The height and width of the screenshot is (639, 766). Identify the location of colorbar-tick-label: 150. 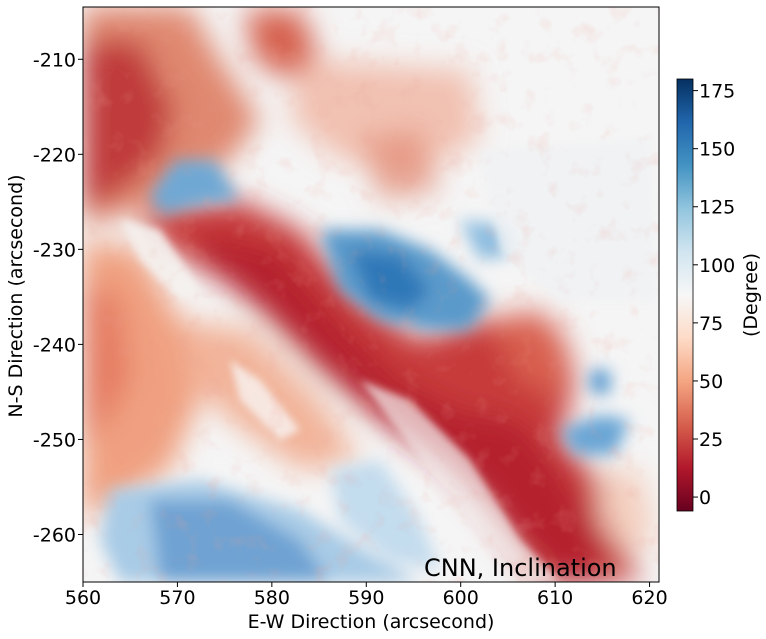
(717, 150).